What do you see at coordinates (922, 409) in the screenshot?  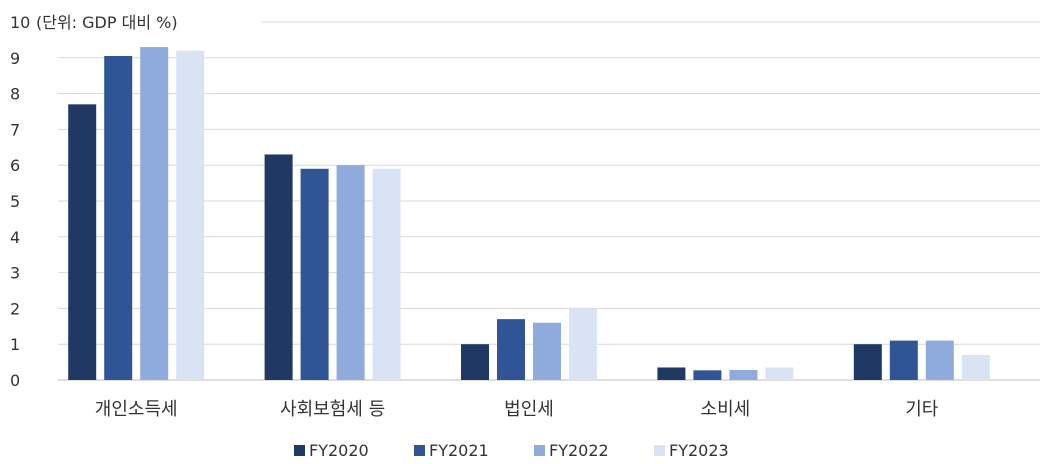 I see `category-label: 기타` at bounding box center [922, 409].